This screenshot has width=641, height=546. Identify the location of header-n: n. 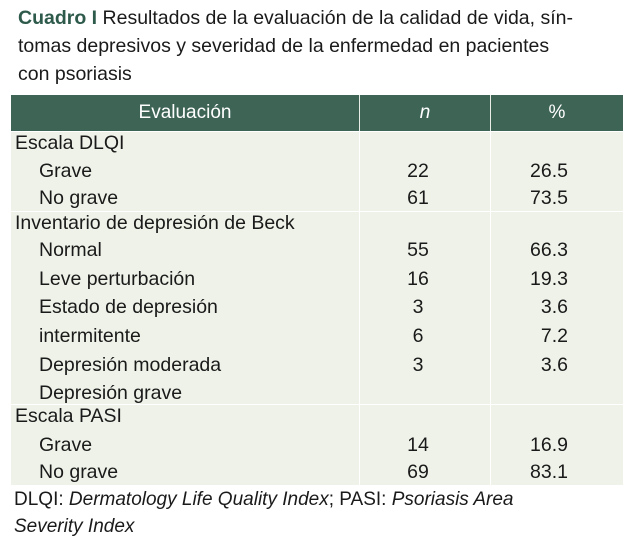
(425, 112).